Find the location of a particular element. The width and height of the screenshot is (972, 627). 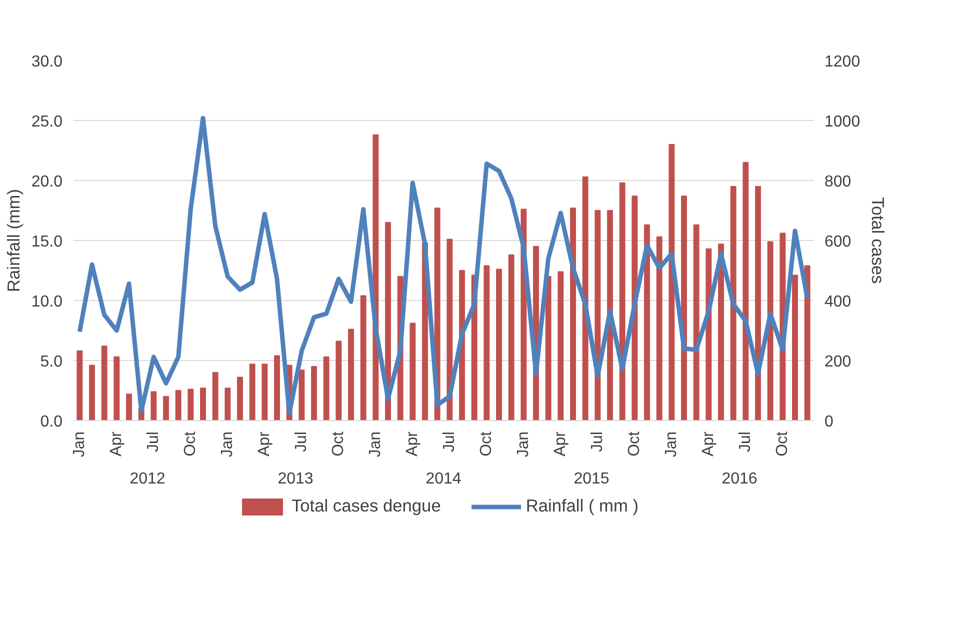

y2-tick-label: 1200 is located at coordinates (842, 62).